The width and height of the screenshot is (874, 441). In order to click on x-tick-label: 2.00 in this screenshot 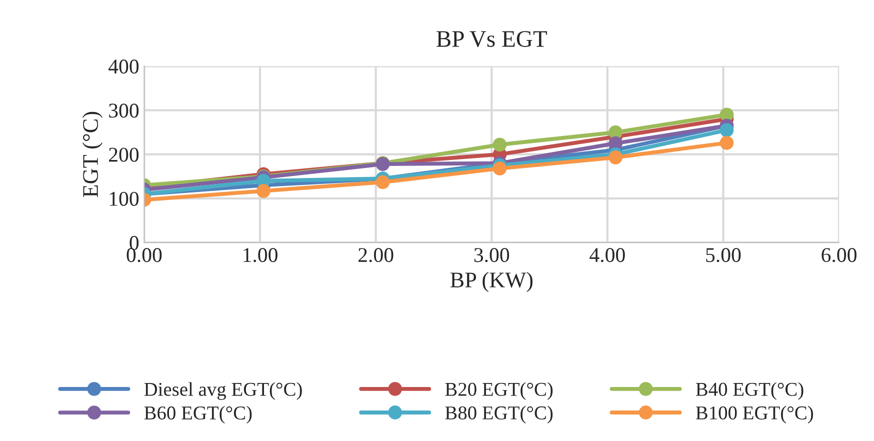, I will do `click(376, 255)`.